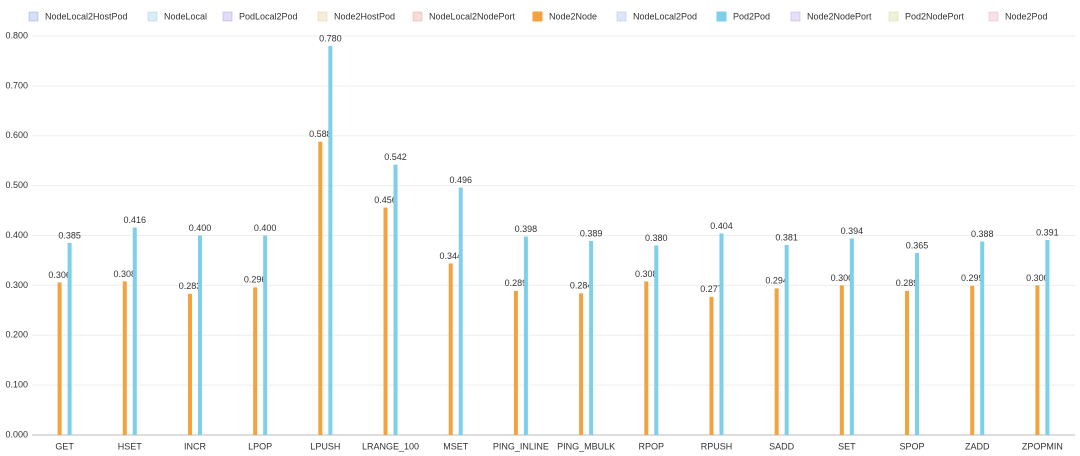  Describe the element at coordinates (69, 235) in the screenshot. I see `data-label: 0.385` at that location.